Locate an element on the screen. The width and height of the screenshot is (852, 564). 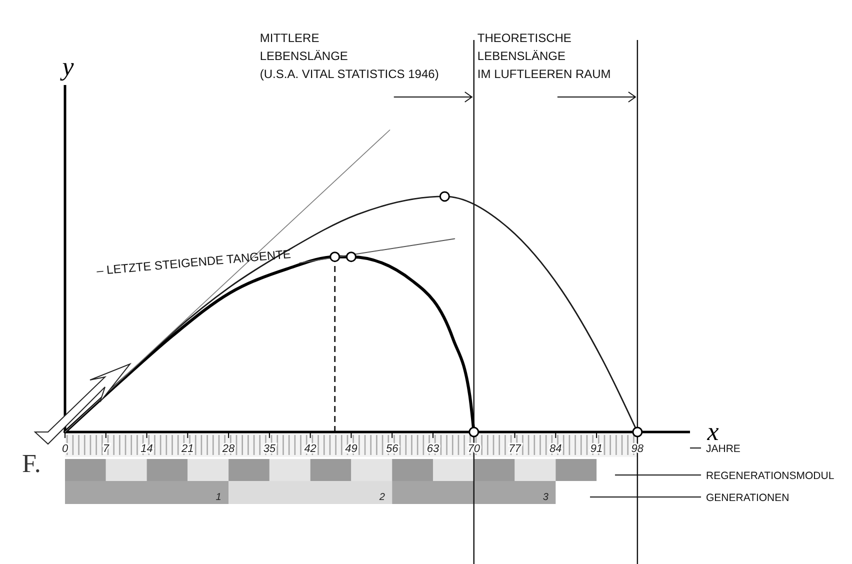
text: JAHRE is located at coordinates (723, 449).